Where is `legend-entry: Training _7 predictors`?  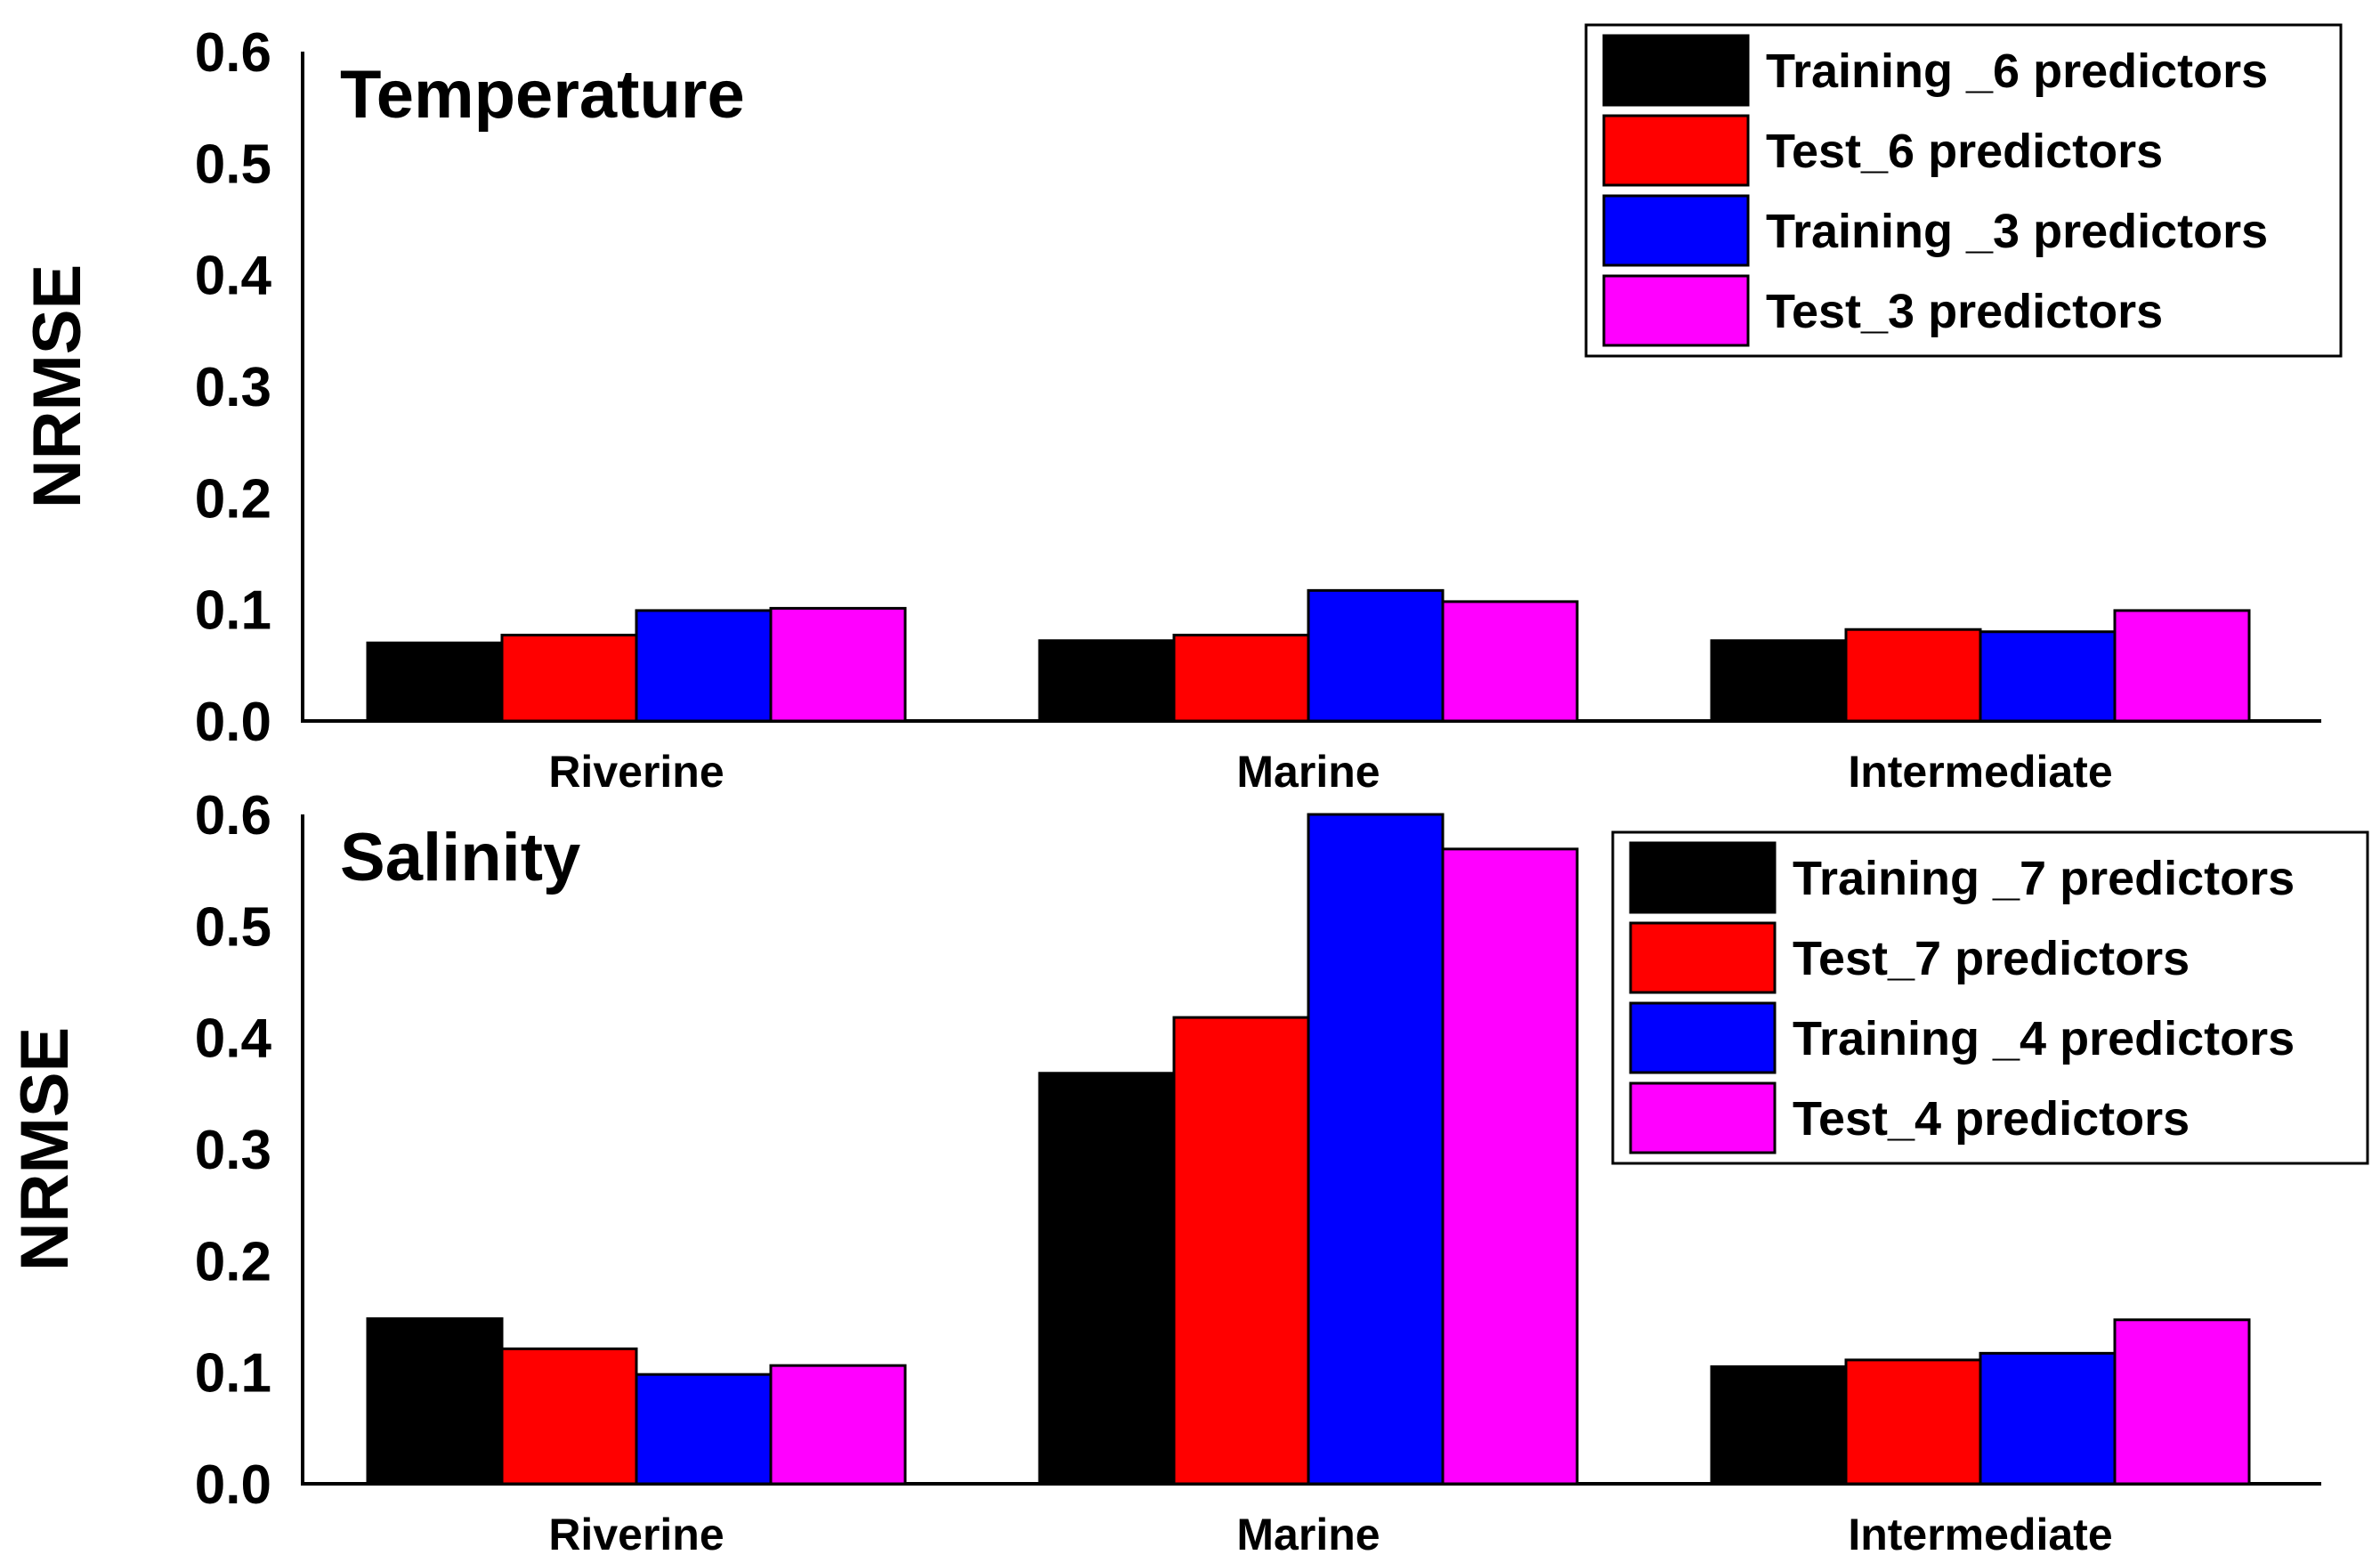 legend-entry: Training _7 predictors is located at coordinates (2044, 879).